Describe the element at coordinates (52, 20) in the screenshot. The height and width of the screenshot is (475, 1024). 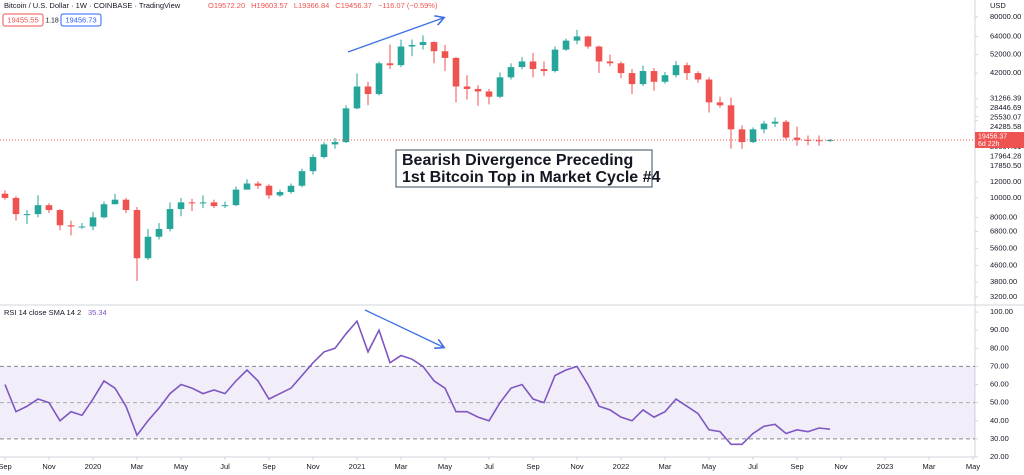
I see `spread: 1.18` at that location.